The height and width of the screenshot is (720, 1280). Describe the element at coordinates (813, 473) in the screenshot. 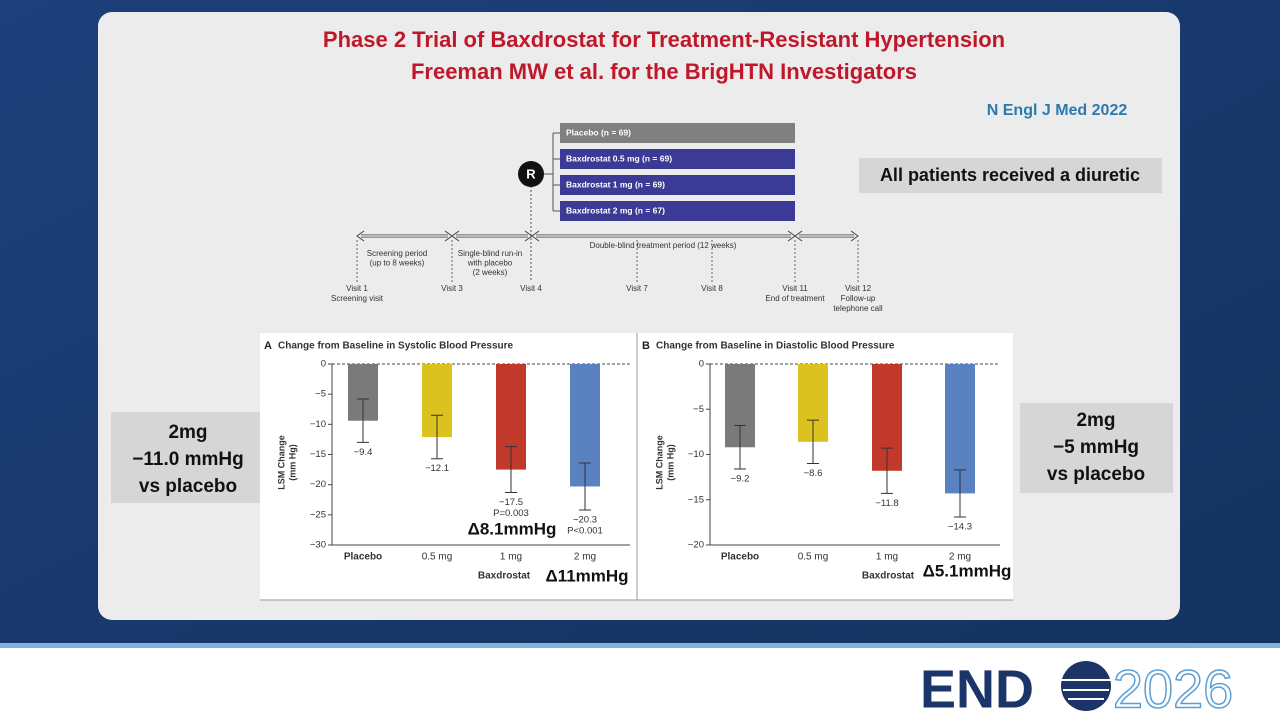

I see `value-label: −8.6` at that location.